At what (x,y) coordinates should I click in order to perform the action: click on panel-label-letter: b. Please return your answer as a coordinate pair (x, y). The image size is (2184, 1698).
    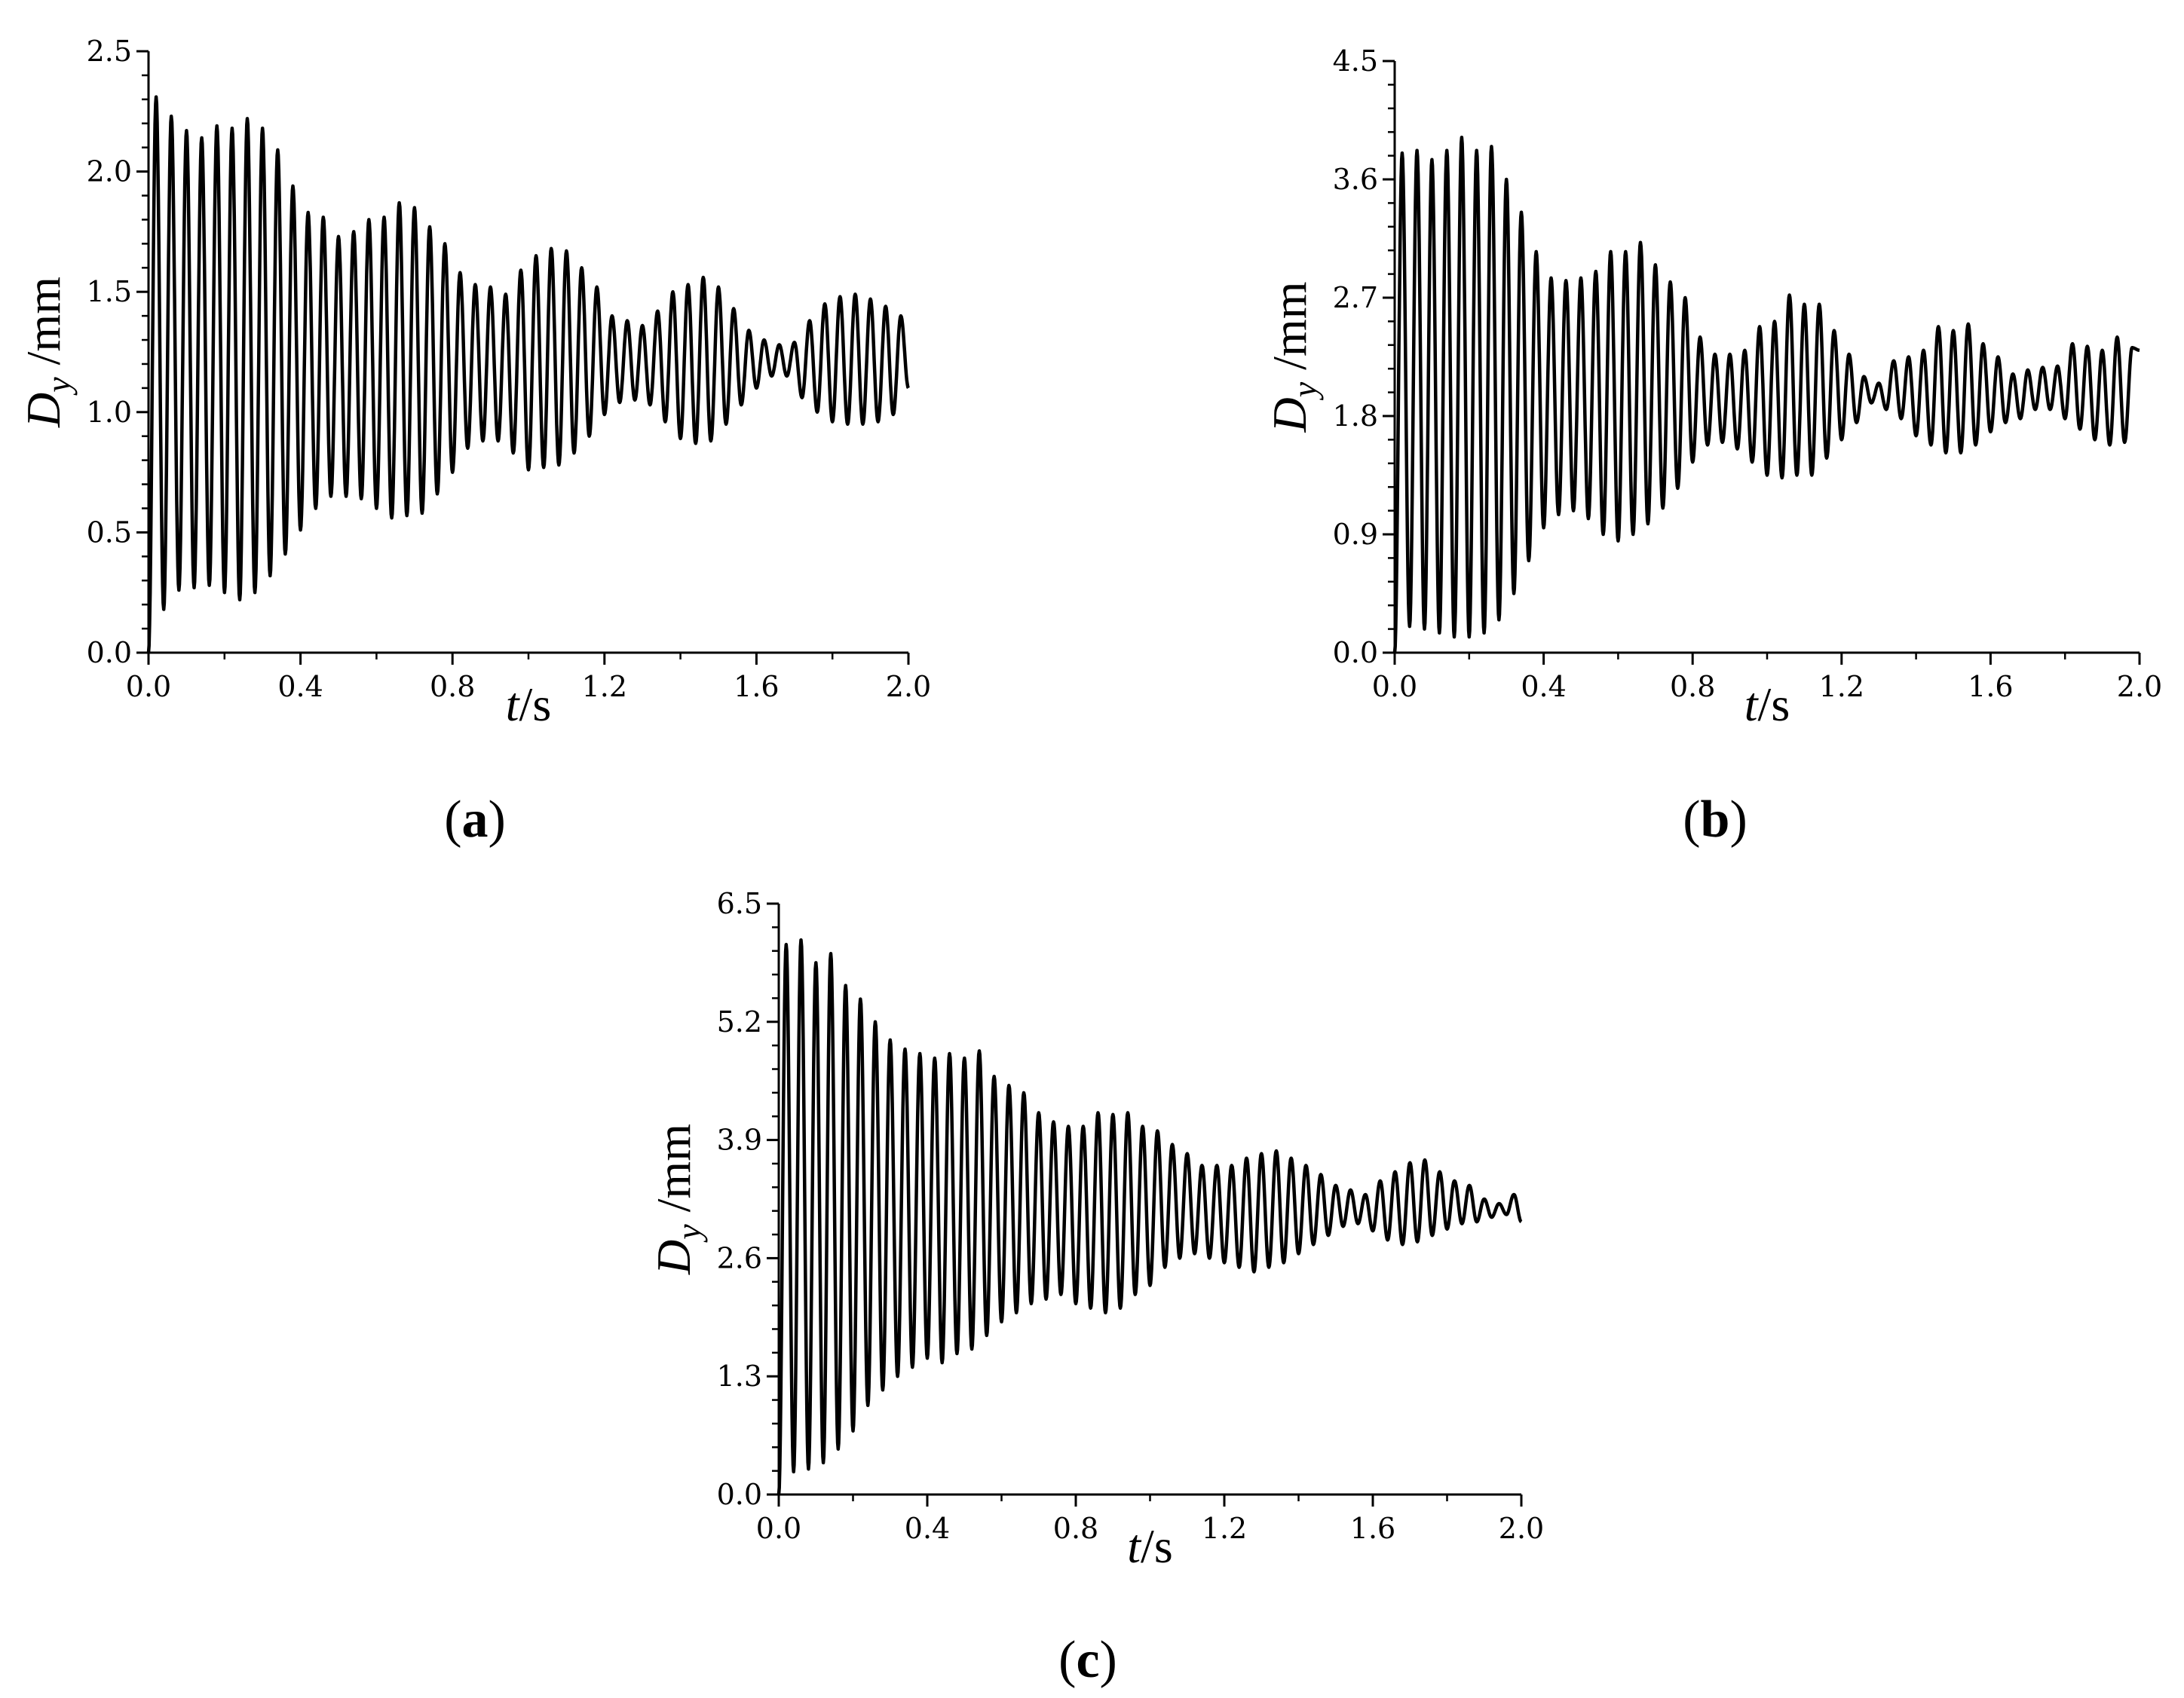
    Looking at the image, I should click on (1715, 820).